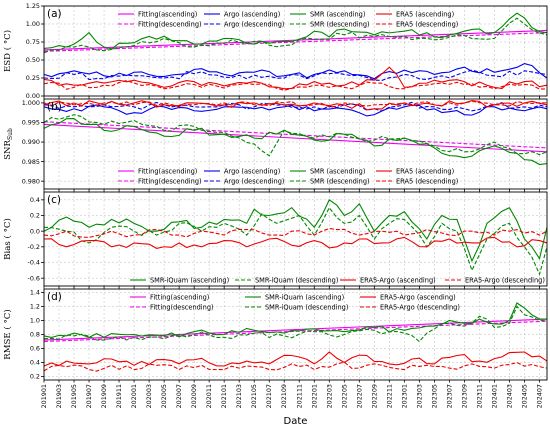 The height and width of the screenshot is (428, 550). I want to click on legend-label: Argo (descending), so click(254, 181).